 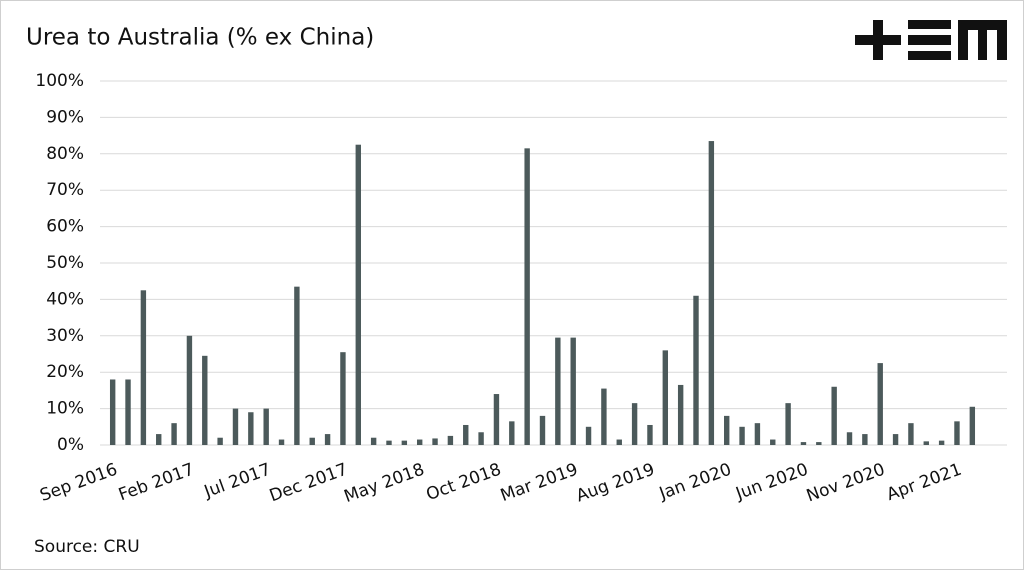 I want to click on y-tick-label: 80%, so click(x=65, y=154).